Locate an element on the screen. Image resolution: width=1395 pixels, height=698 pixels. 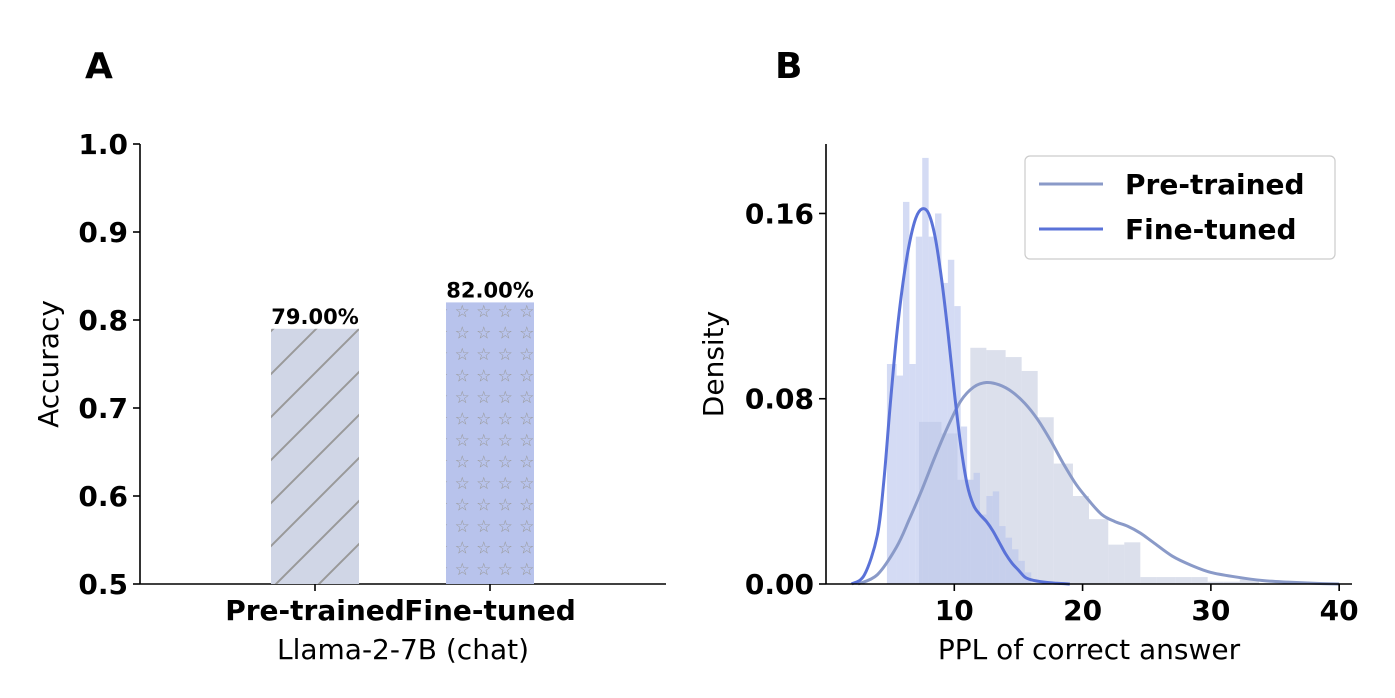
b-y-axis-label: Density is located at coordinates (713, 364).